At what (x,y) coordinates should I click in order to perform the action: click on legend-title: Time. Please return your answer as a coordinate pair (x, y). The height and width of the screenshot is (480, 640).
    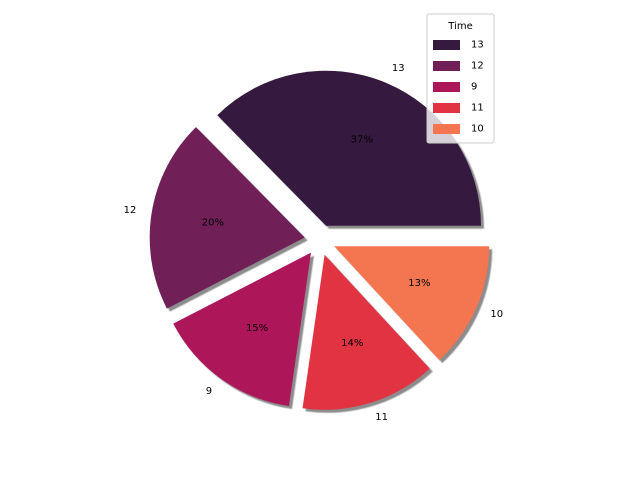
    Looking at the image, I should click on (459, 26).